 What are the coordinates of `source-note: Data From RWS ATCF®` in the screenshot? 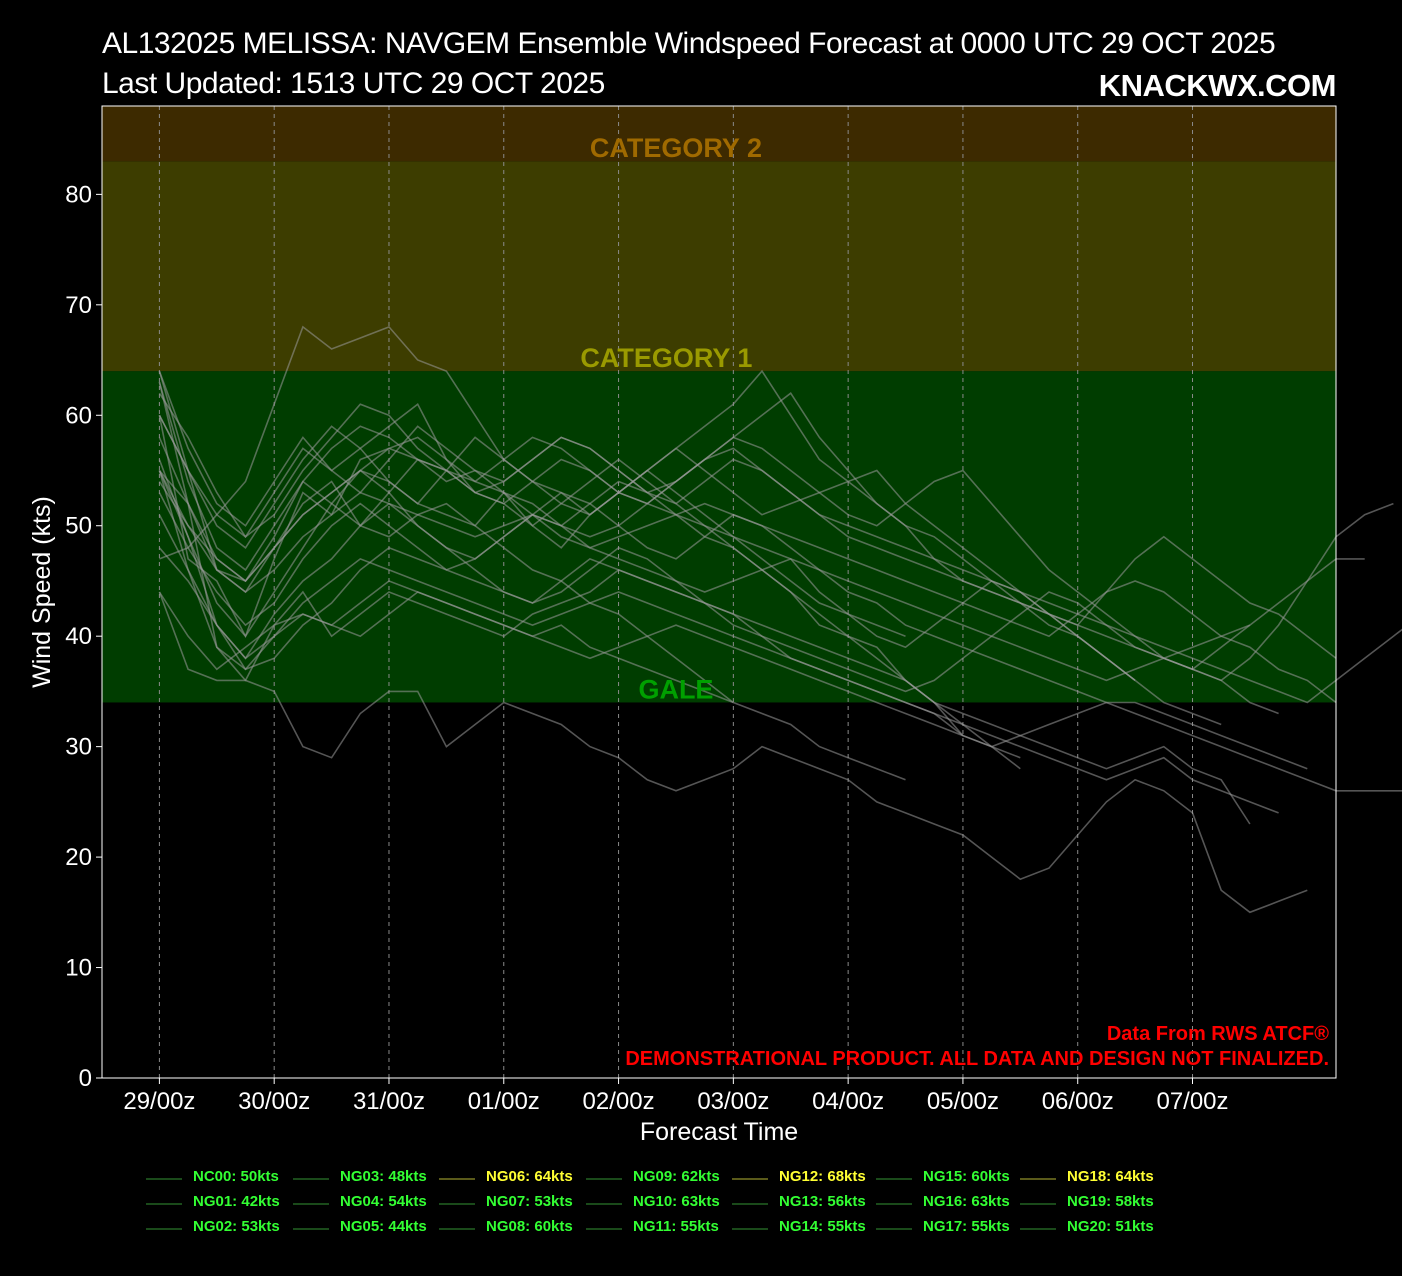 It's located at (1218, 1034).